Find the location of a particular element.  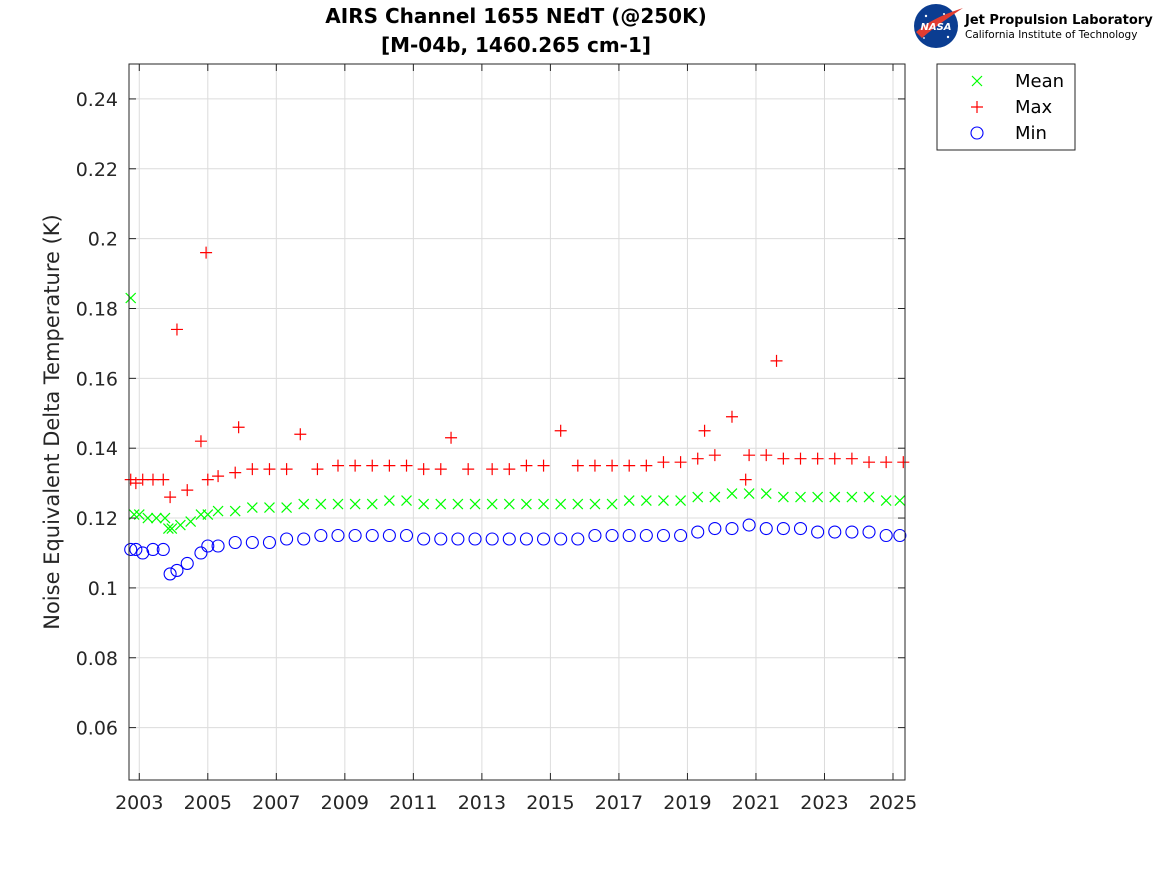

x-tick-label: 2007 is located at coordinates (276, 803).